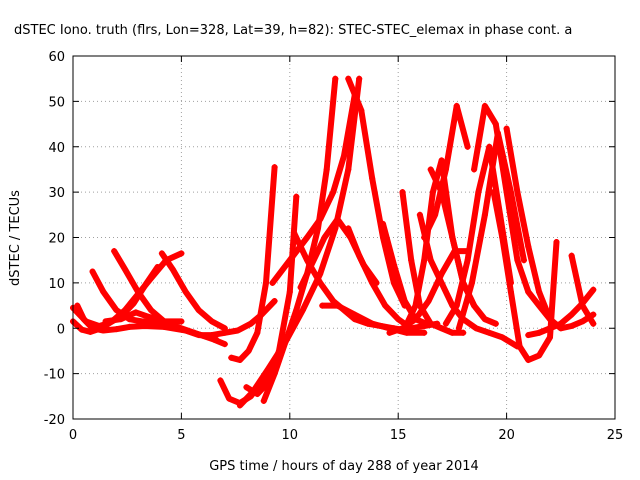  What do you see at coordinates (56, 284) in the screenshot?
I see `y-tick-label: 10` at bounding box center [56, 284].